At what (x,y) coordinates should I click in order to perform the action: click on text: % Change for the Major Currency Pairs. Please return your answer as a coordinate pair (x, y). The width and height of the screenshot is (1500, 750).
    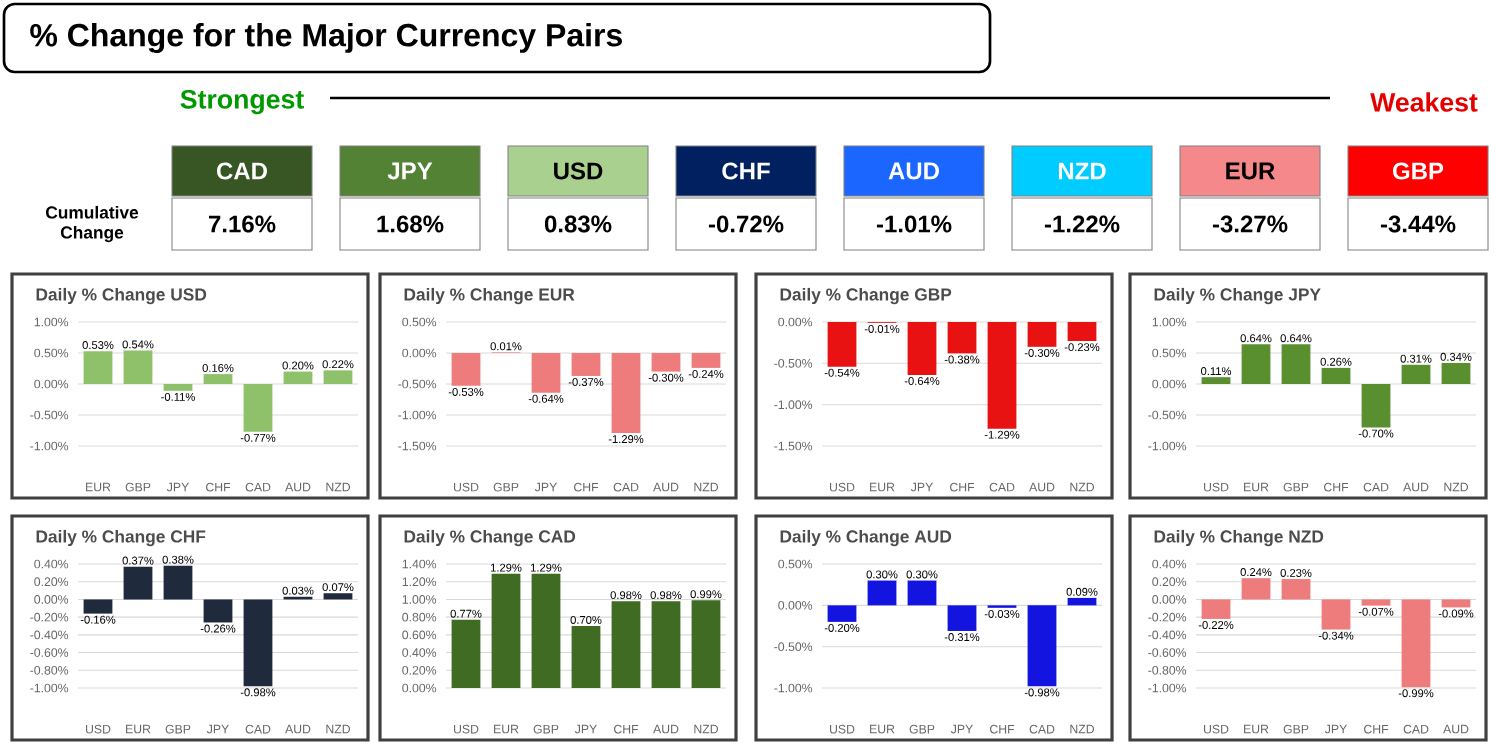
    Looking at the image, I should click on (326, 38).